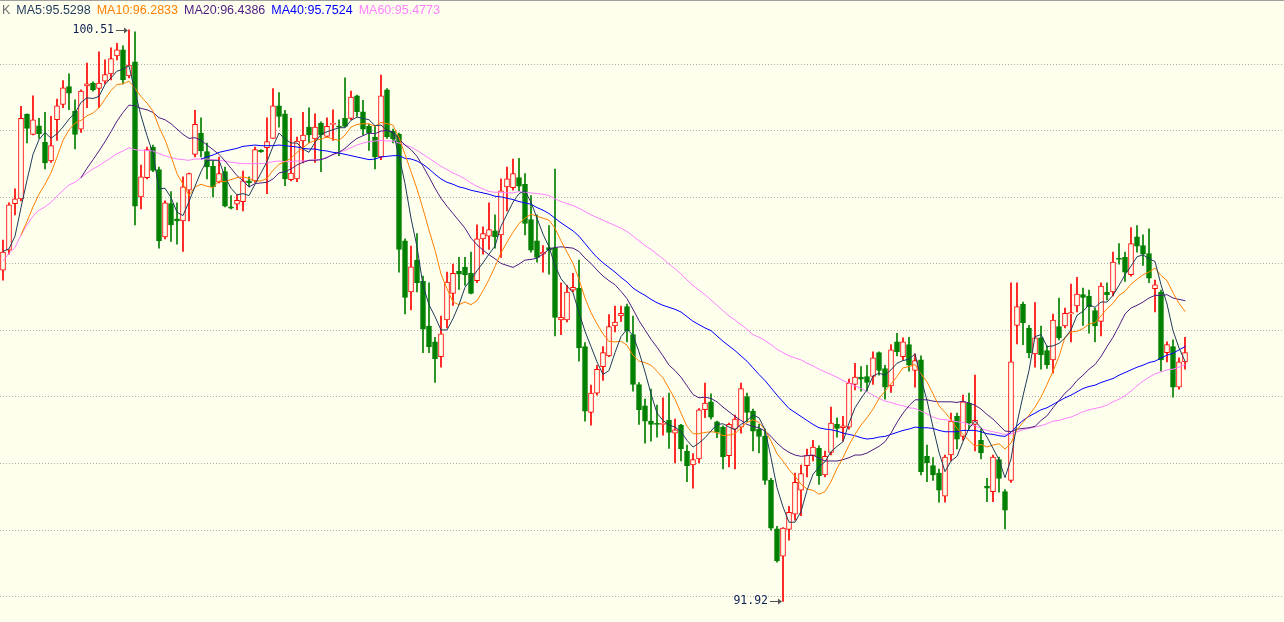  What do you see at coordinates (53, 10) in the screenshot?
I see `text: MA5:95.5298` at bounding box center [53, 10].